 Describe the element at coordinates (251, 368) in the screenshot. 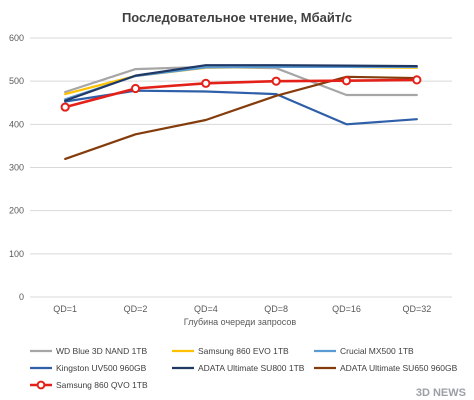

I see `legend-label: ADATA Ultimate SU800 1TB` at that location.